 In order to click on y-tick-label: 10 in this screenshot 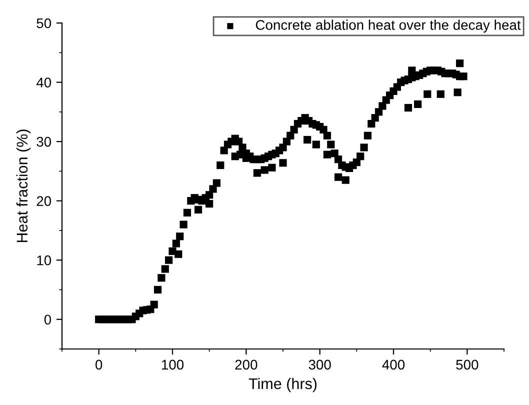, I will do `click(44, 260)`.